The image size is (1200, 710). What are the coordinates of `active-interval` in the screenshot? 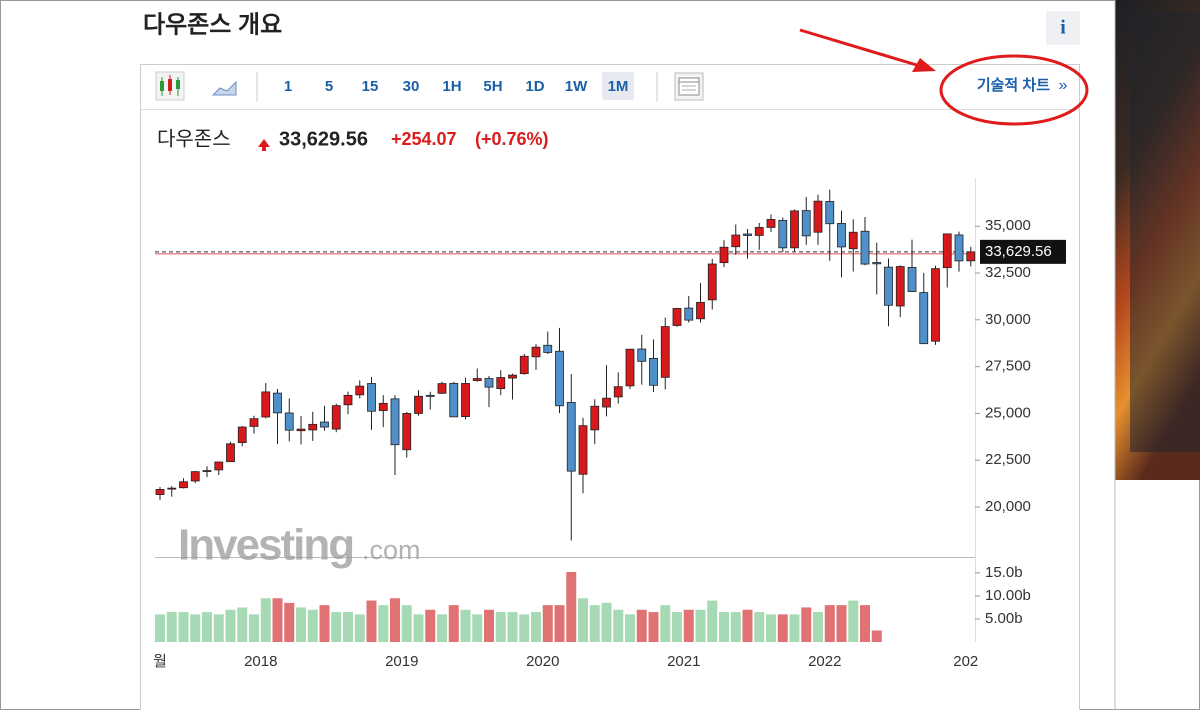 It's located at (618, 86).